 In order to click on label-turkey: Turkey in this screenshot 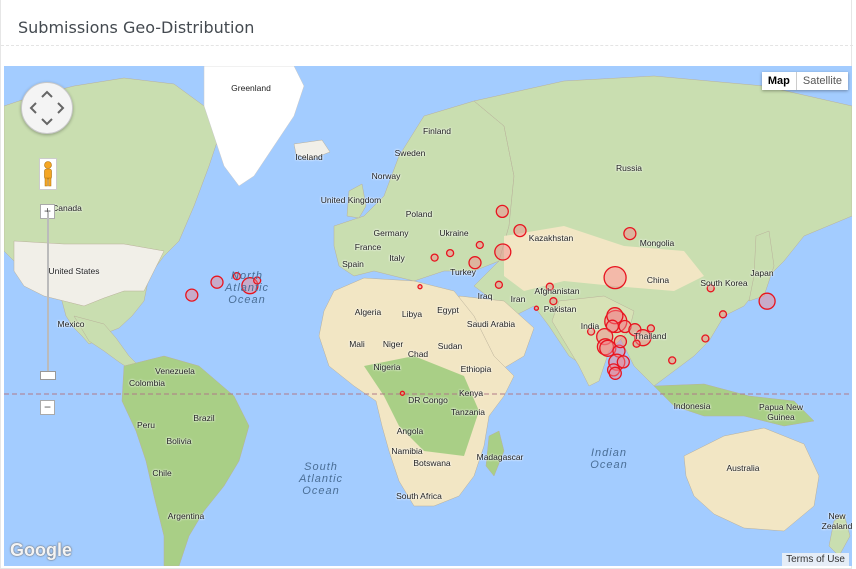, I will do `click(463, 272)`.